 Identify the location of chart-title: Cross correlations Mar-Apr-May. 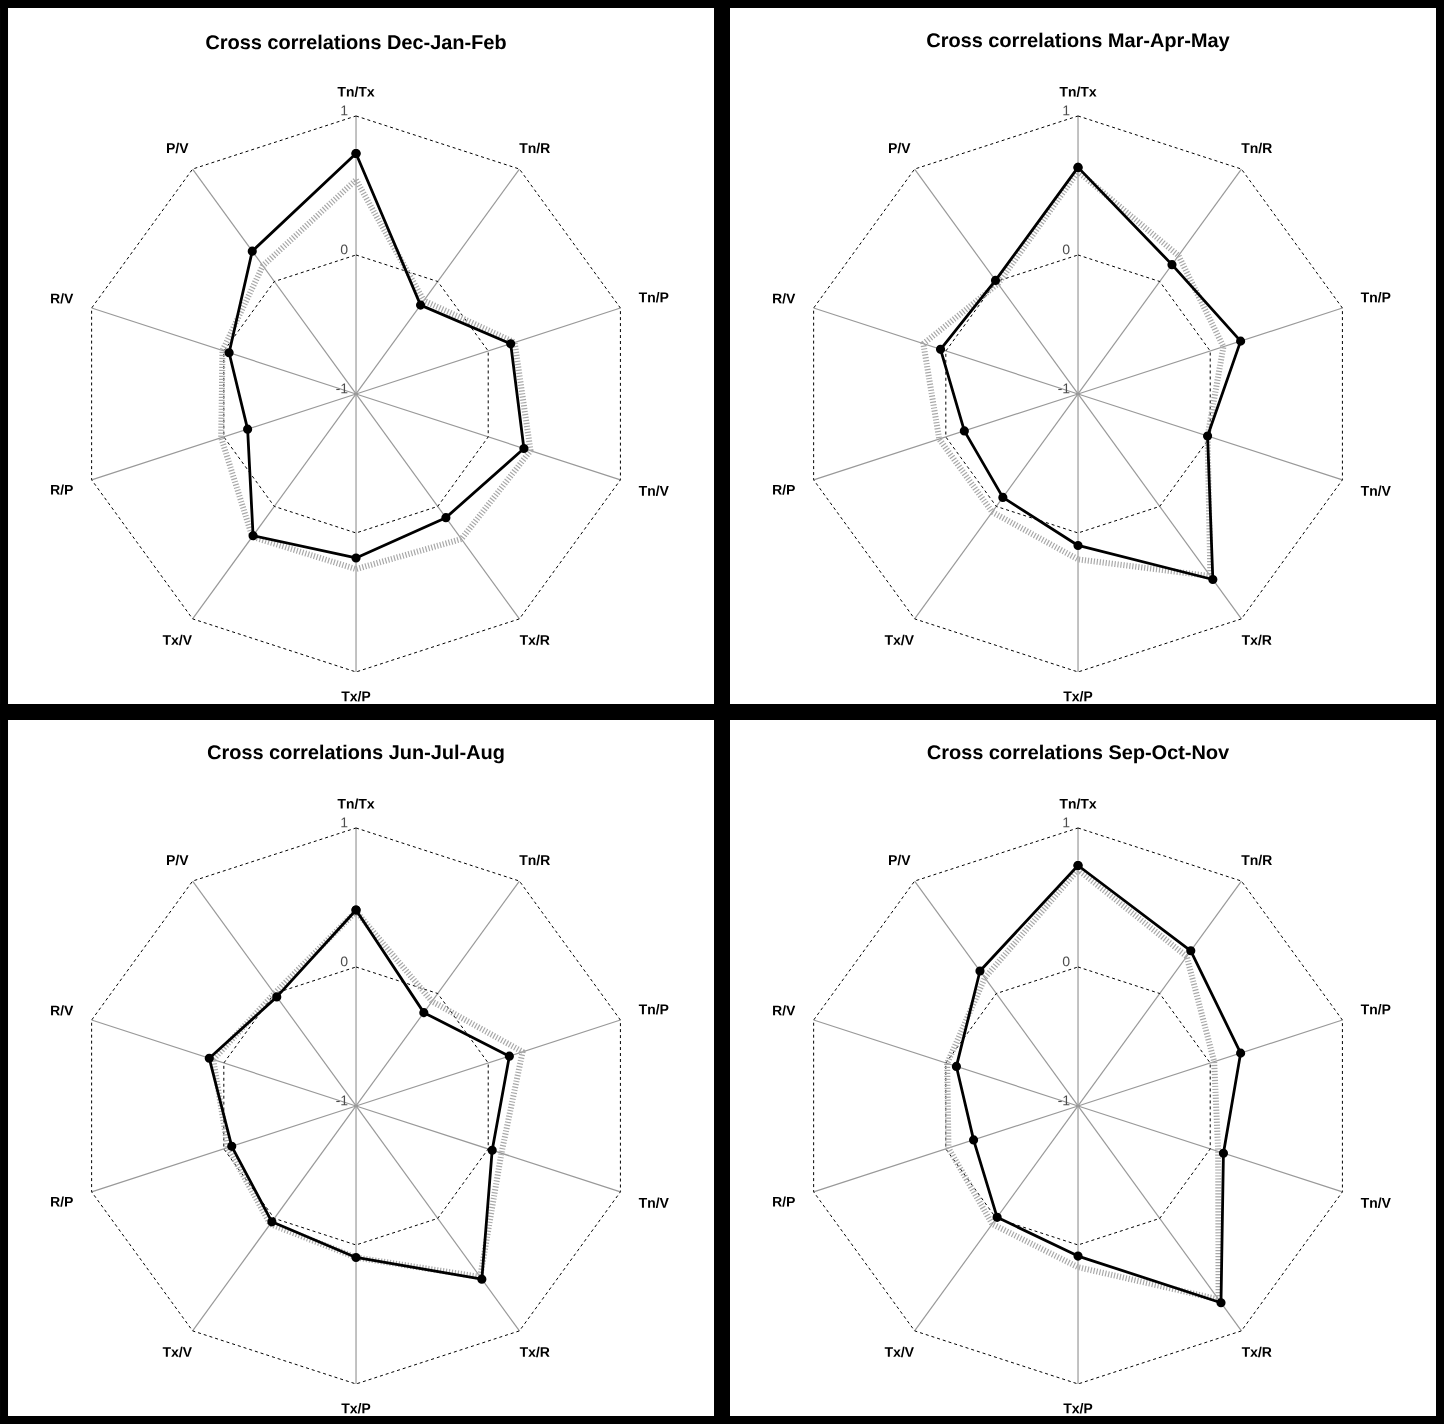
(1078, 42).